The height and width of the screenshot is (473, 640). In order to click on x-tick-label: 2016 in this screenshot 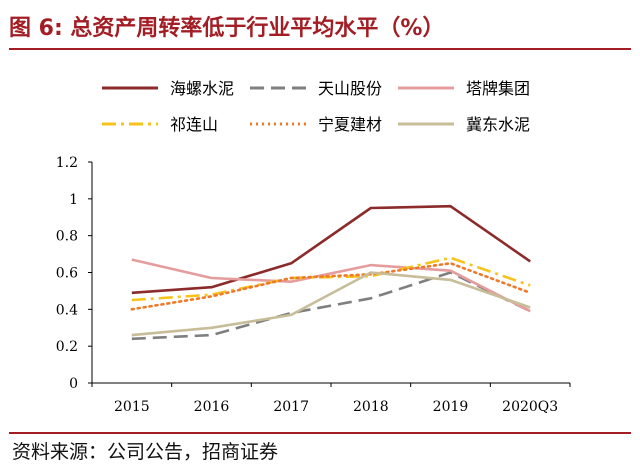, I will do `click(212, 407)`.